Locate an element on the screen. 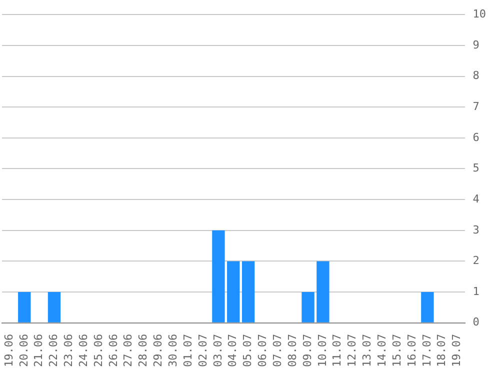  y-tick-label: 2 is located at coordinates (476, 261).